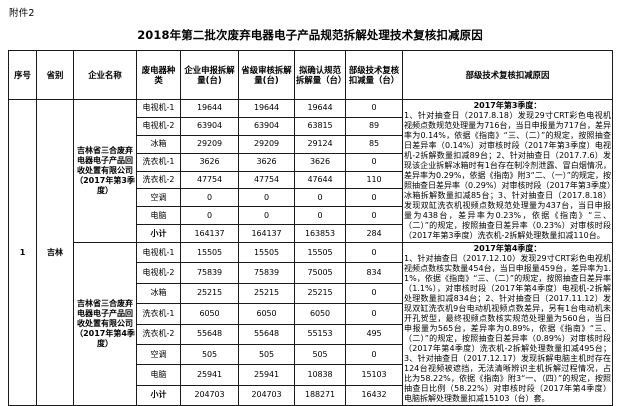 Image resolution: width=620 pixels, height=406 pixels. What do you see at coordinates (266, 180) in the screenshot?
I see `cell-provincial-volume: 47754` at bounding box center [266, 180].